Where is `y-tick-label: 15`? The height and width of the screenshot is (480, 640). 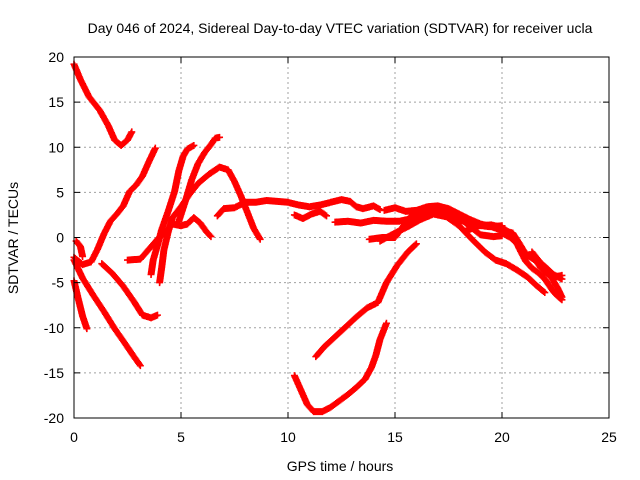
y-tick-label: 15 is located at coordinates (56, 102).